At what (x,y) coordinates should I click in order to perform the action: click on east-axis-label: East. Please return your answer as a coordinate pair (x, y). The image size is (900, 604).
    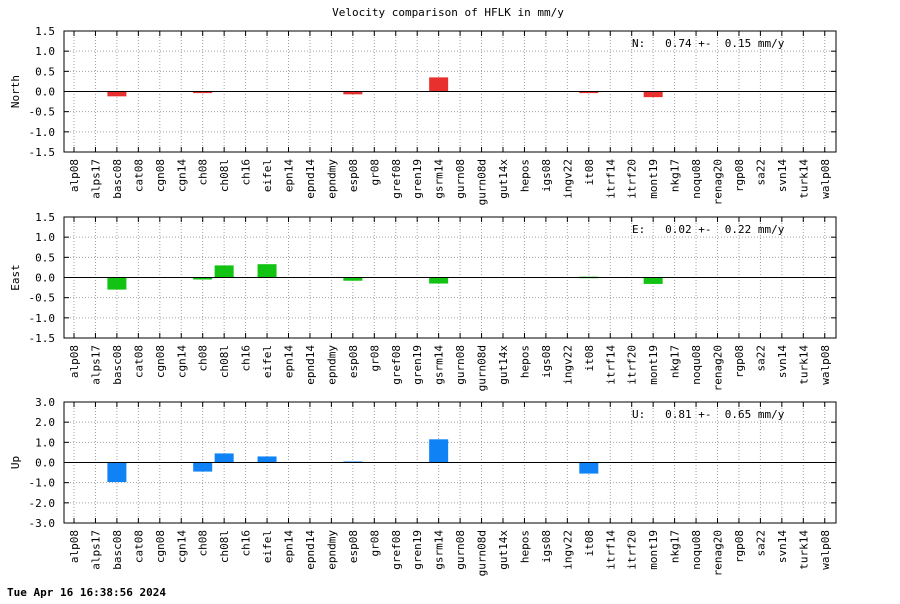
    Looking at the image, I should click on (15, 277).